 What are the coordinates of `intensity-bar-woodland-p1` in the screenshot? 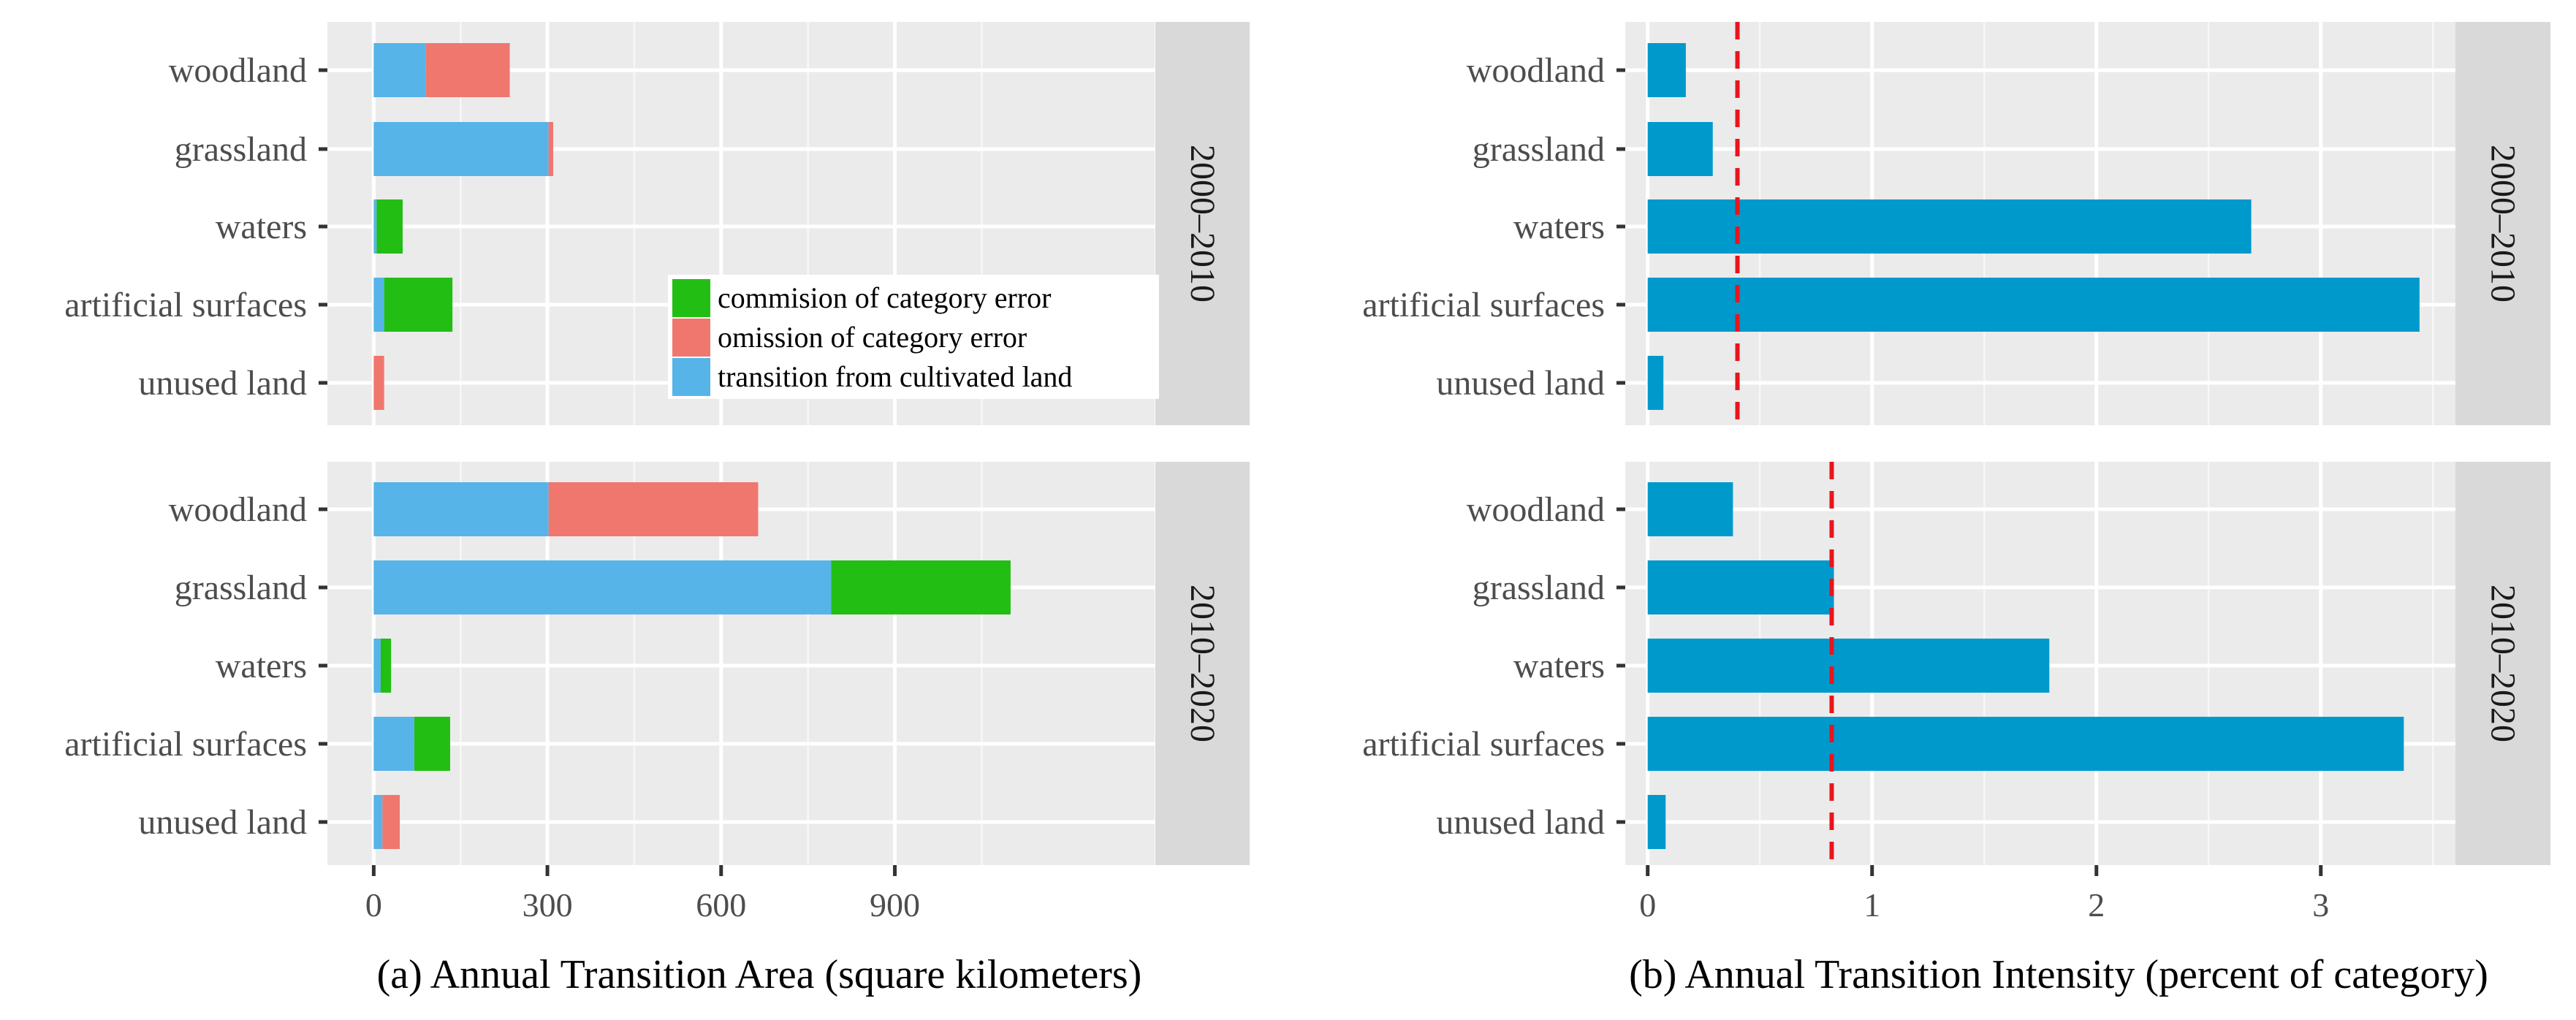 It's located at (1667, 70).